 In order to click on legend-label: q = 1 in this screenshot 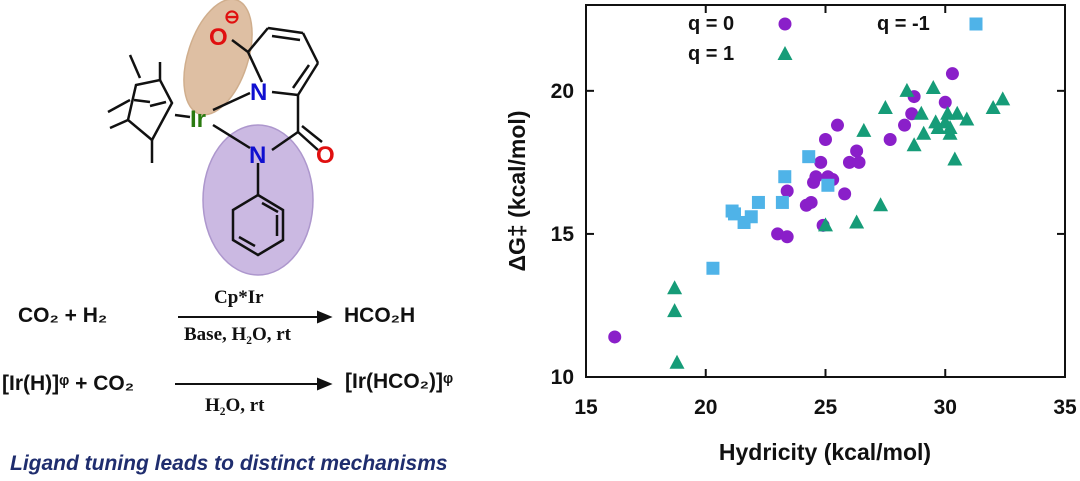, I will do `click(711, 54)`.